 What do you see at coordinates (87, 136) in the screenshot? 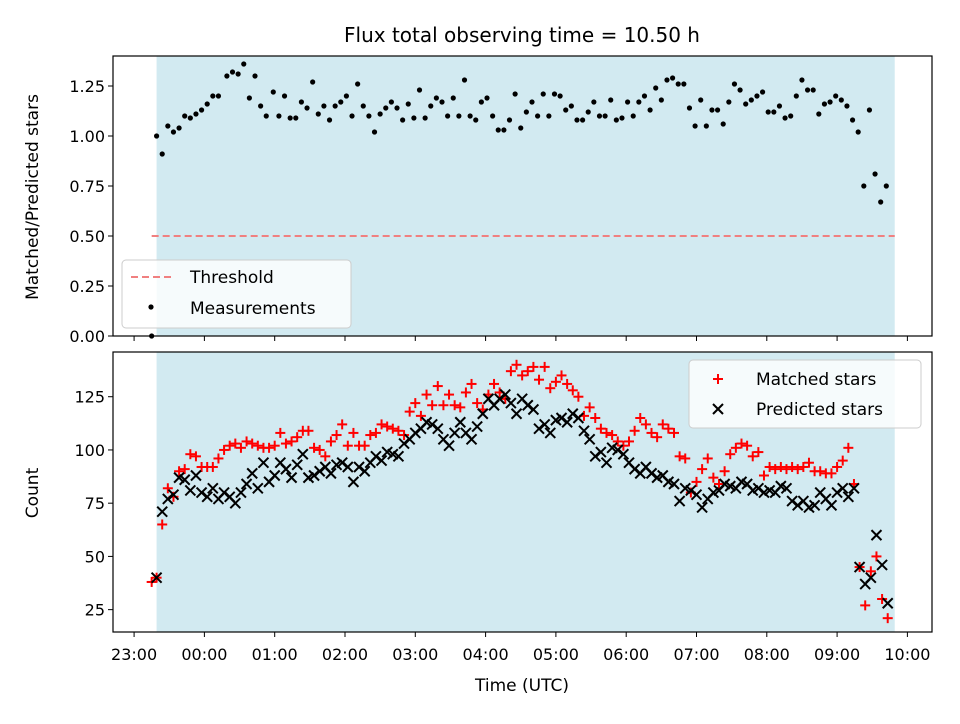
I see `y-tick-label: 1.00` at bounding box center [87, 136].